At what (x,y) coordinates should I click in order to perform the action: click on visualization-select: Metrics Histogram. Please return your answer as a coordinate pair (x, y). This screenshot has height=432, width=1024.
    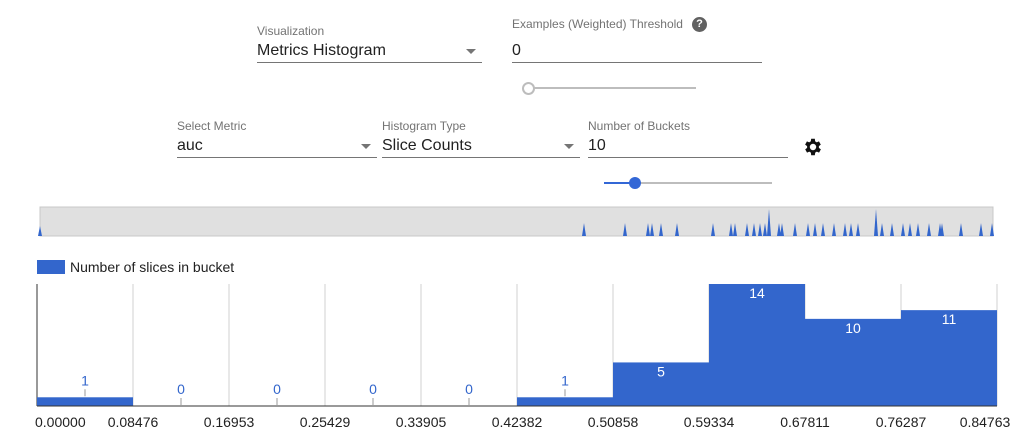
    Looking at the image, I should click on (369, 51).